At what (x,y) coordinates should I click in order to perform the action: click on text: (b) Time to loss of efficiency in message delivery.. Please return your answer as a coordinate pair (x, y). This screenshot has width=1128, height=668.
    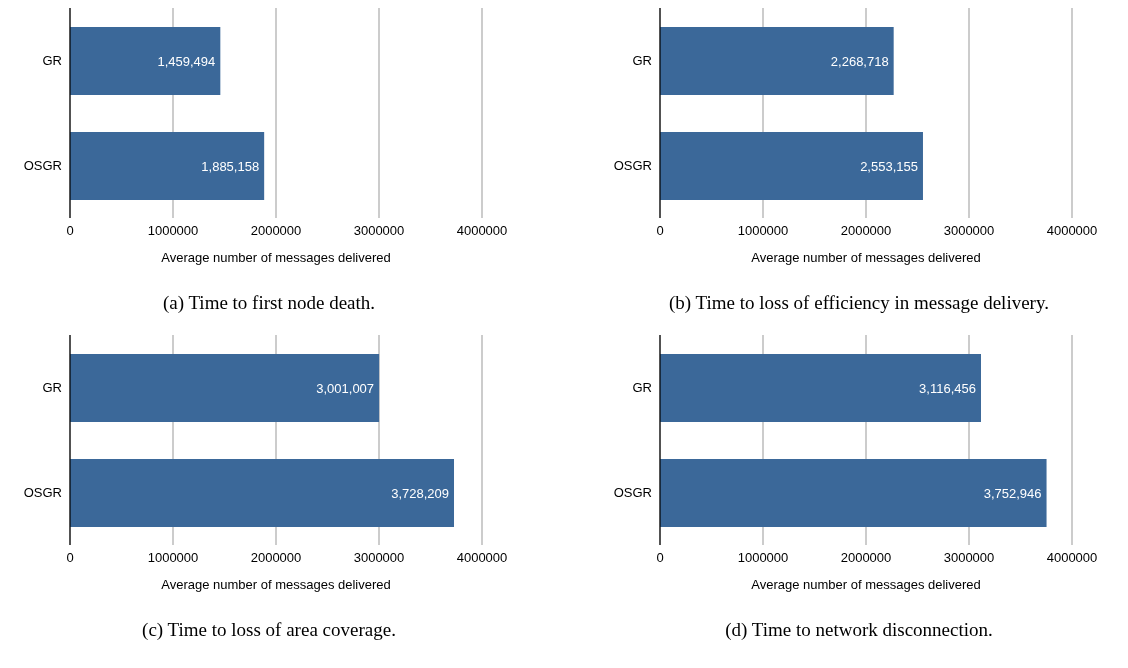
    Looking at the image, I should click on (859, 303).